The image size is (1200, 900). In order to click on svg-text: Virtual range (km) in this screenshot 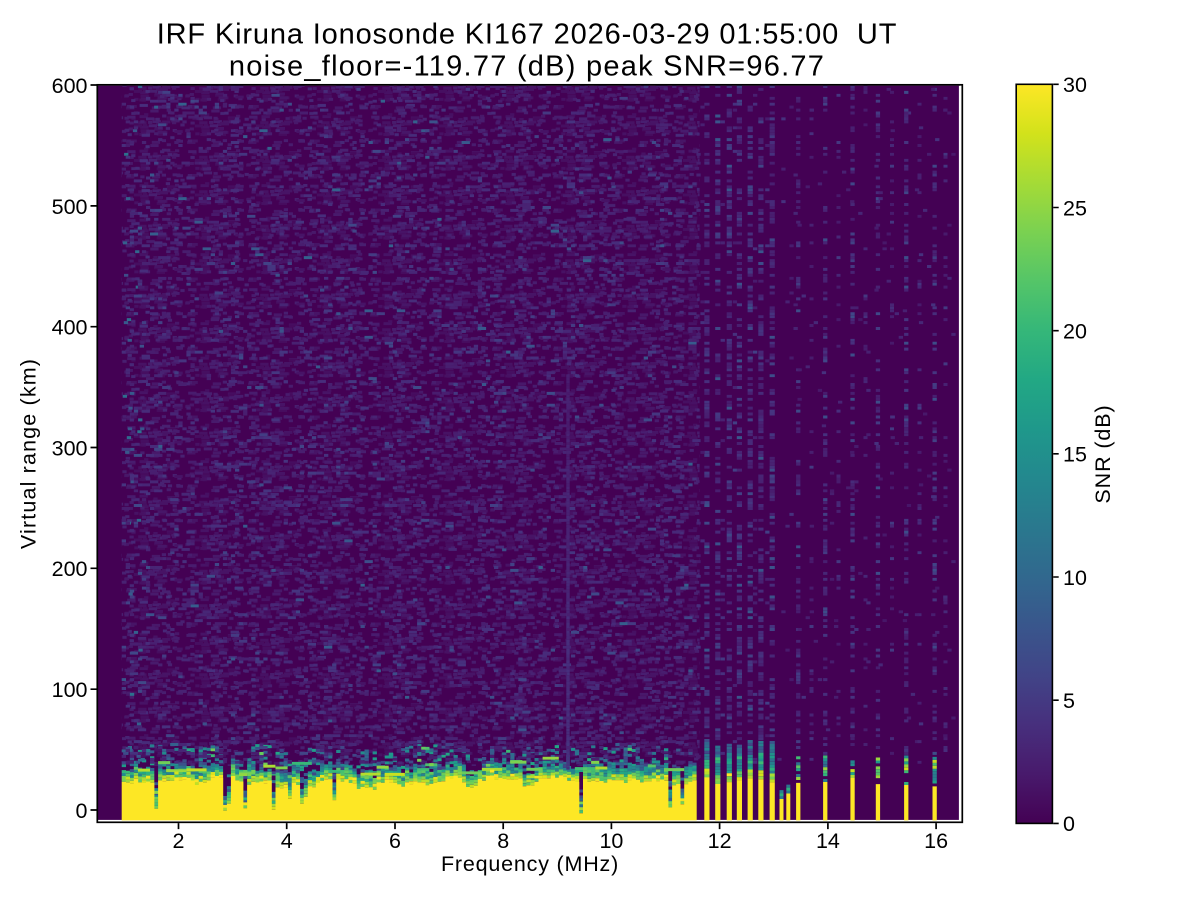, I will do `click(28, 453)`.